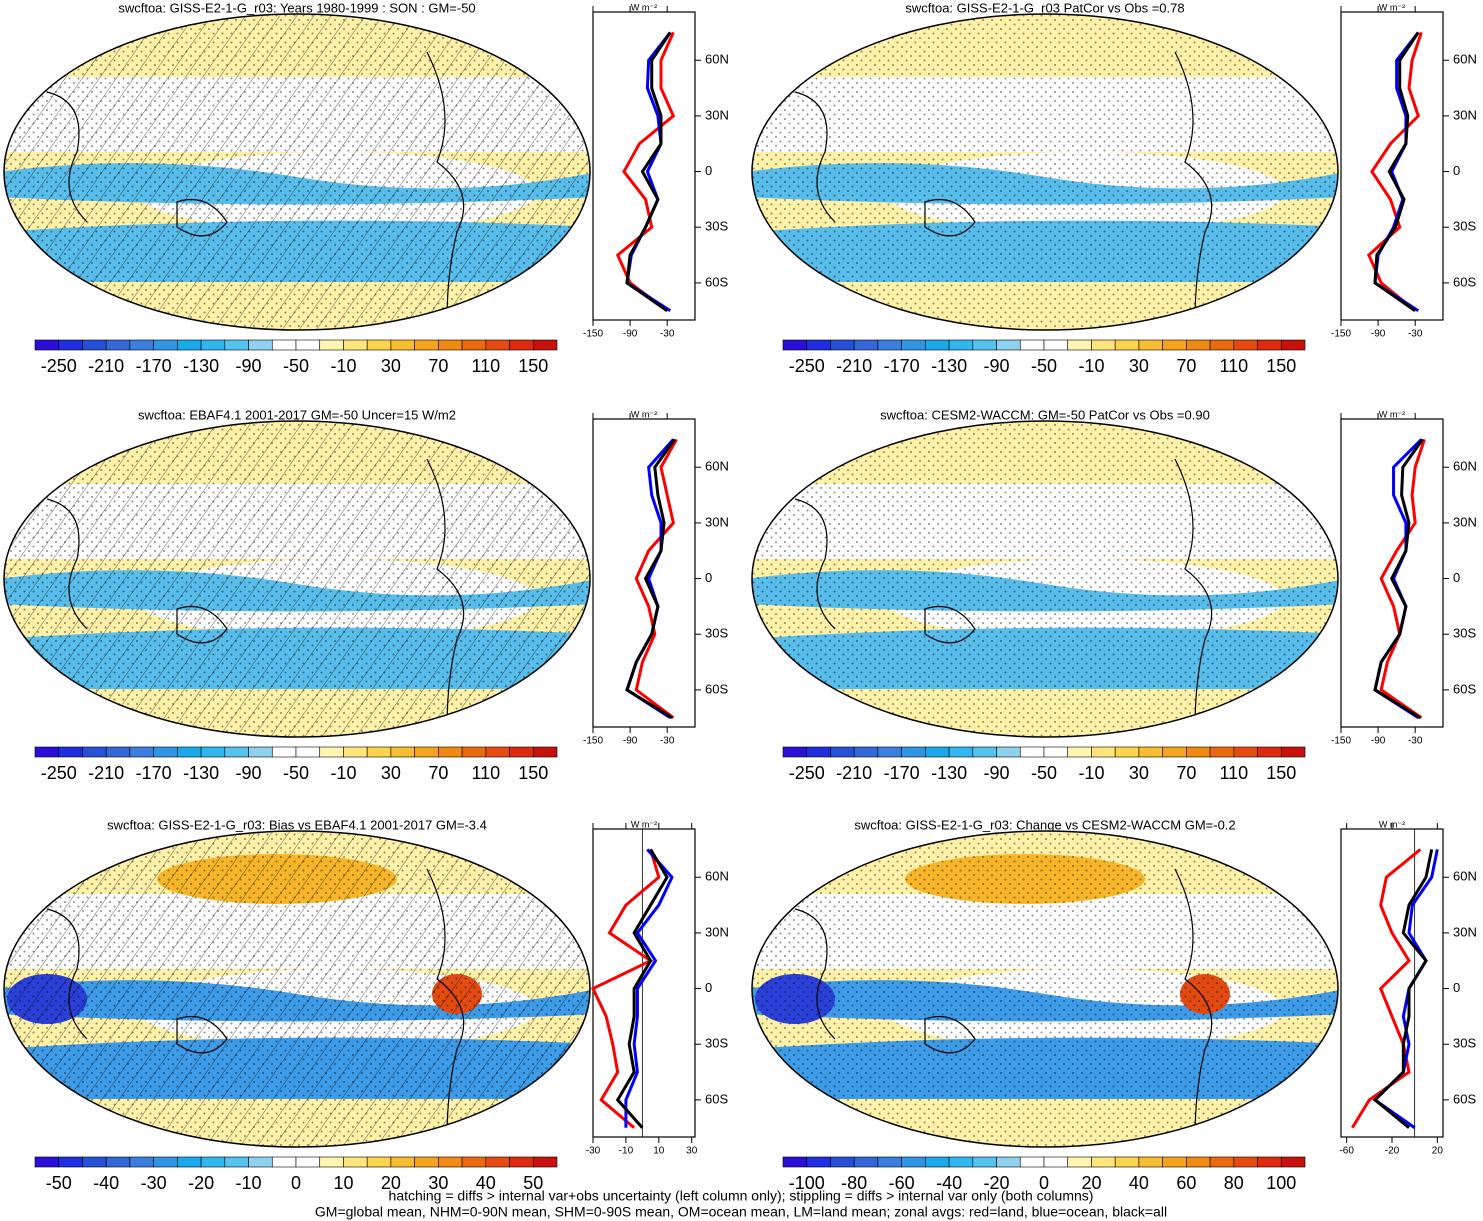 The width and height of the screenshot is (1483, 1221). Describe the element at coordinates (106, 773) in the screenshot. I see `colorbar-label: -210` at that location.